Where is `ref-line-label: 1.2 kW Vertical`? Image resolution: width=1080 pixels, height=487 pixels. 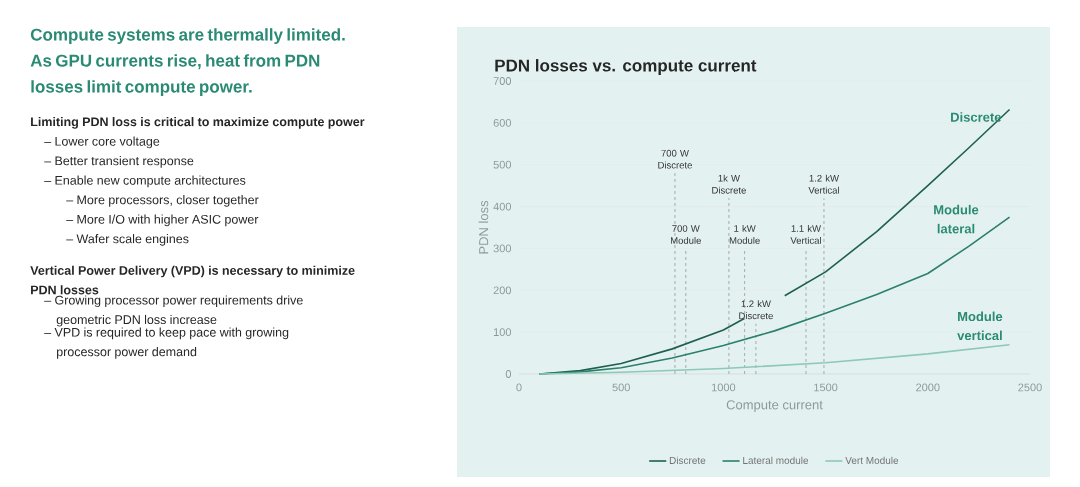
ref-line-label: 1.2 kW Vertical is located at coordinates (823, 184).